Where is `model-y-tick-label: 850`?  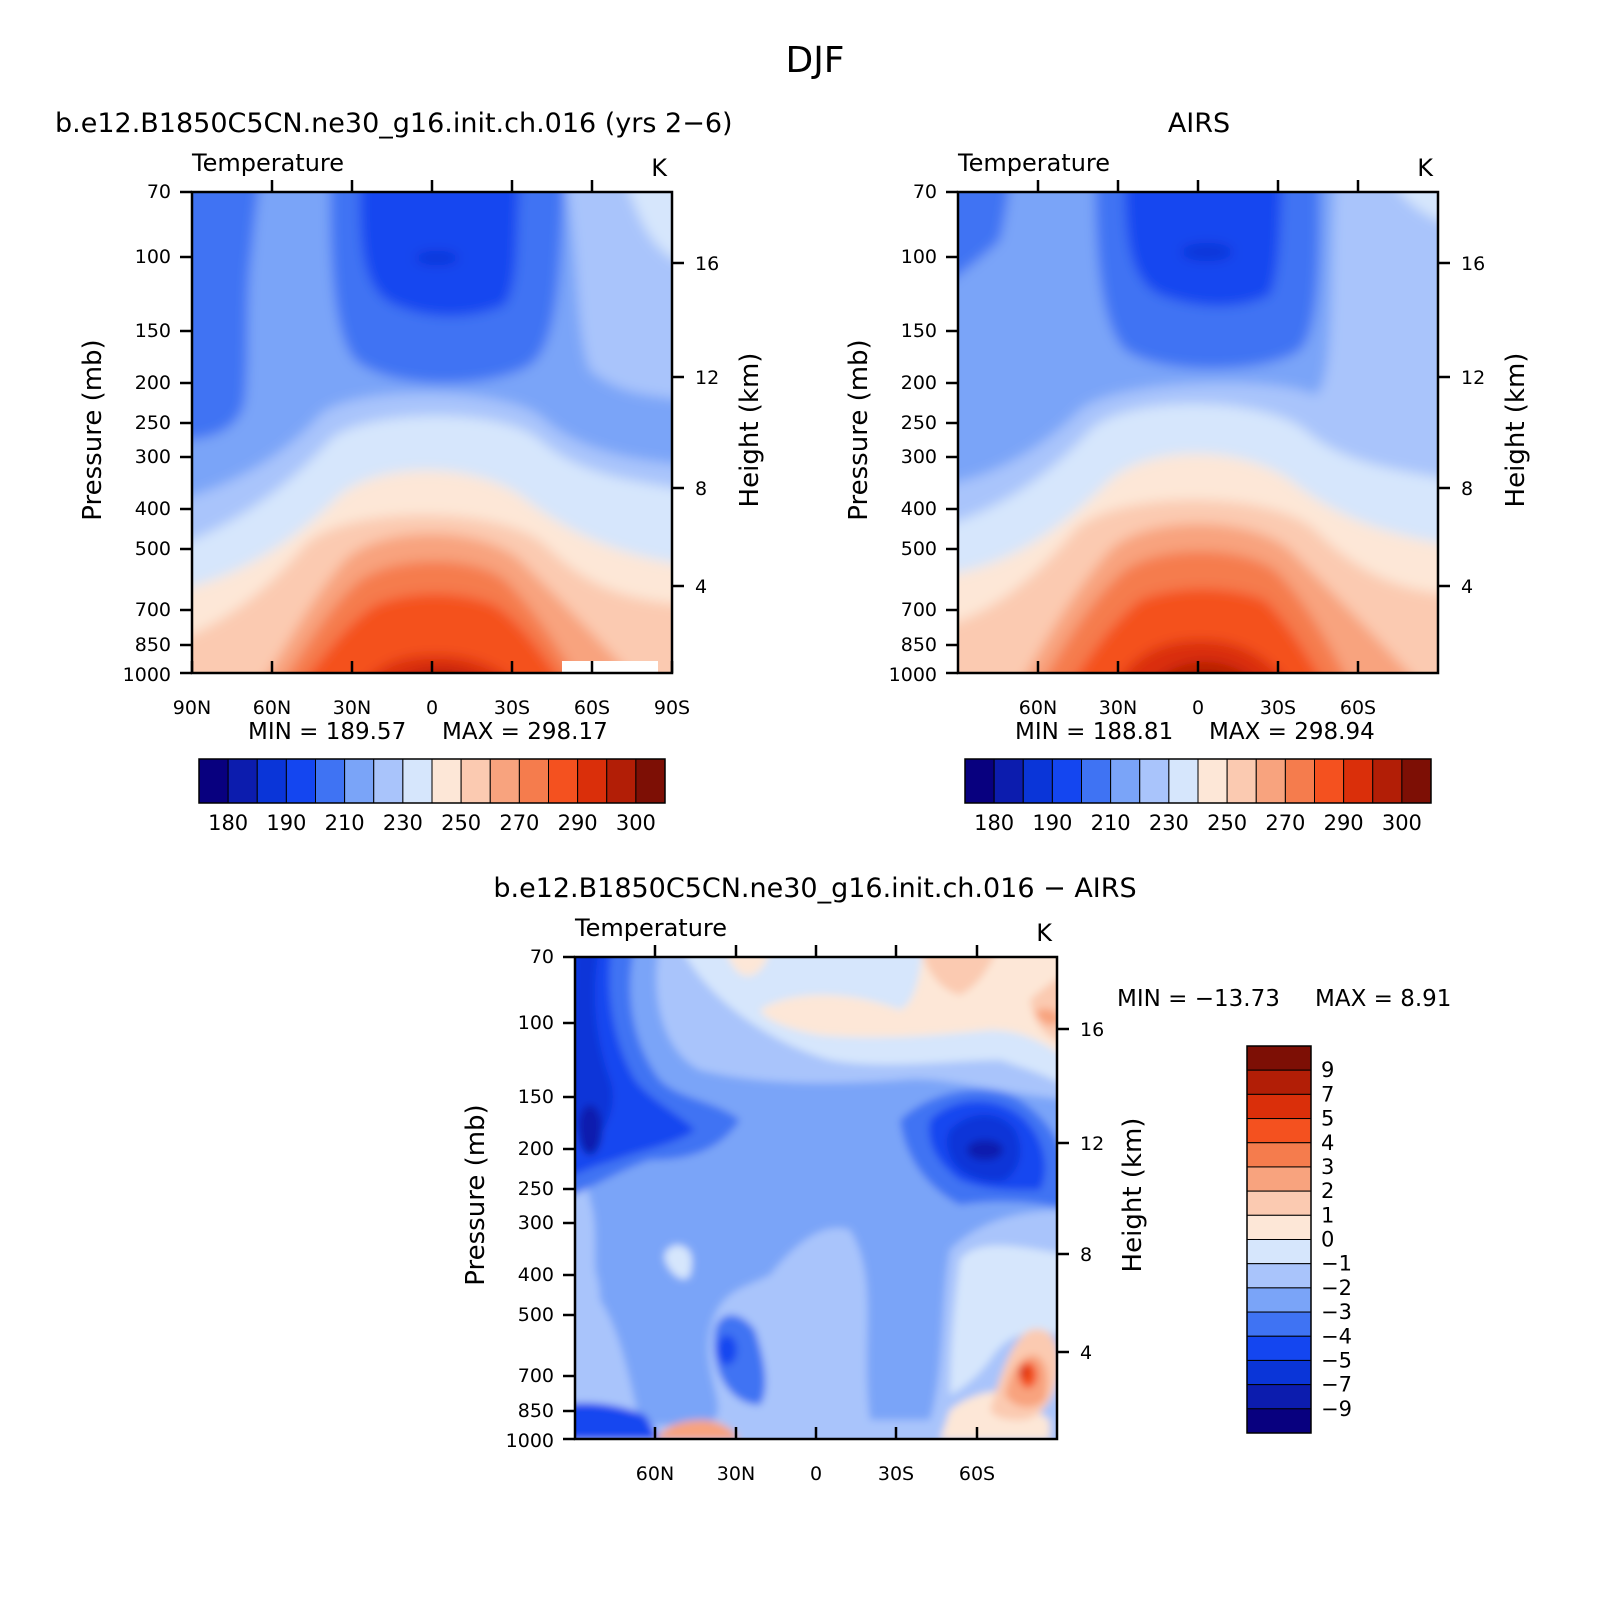
model-y-tick-label: 850 is located at coordinates (153, 645).